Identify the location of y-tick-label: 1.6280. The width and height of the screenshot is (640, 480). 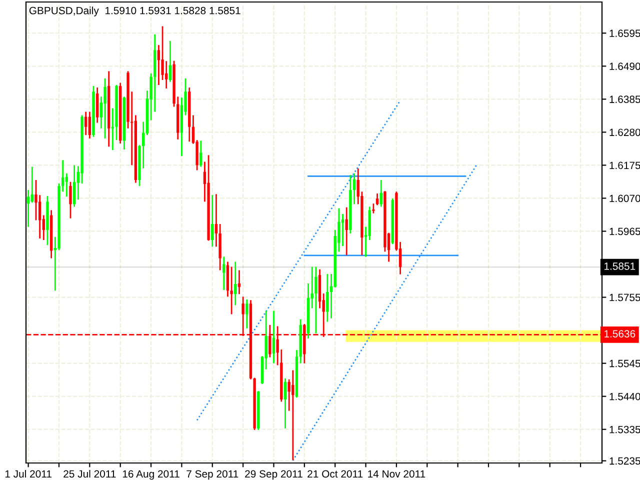
(625, 132).